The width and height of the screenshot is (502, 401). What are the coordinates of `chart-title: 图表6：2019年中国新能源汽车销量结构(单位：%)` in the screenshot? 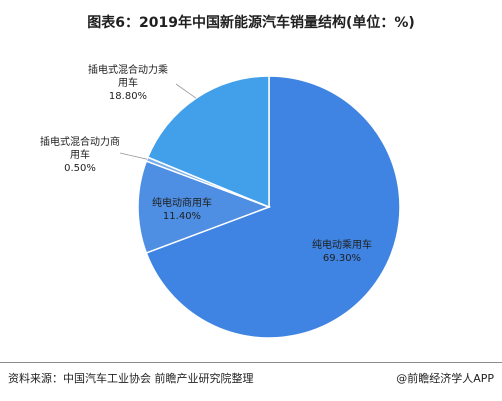 It's located at (251, 23).